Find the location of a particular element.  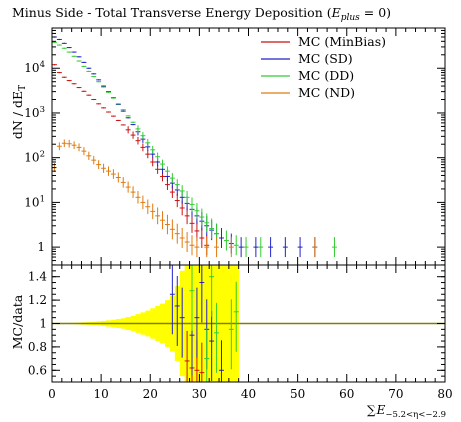

ratio-tick-label: 0.8 is located at coordinates (37, 347).